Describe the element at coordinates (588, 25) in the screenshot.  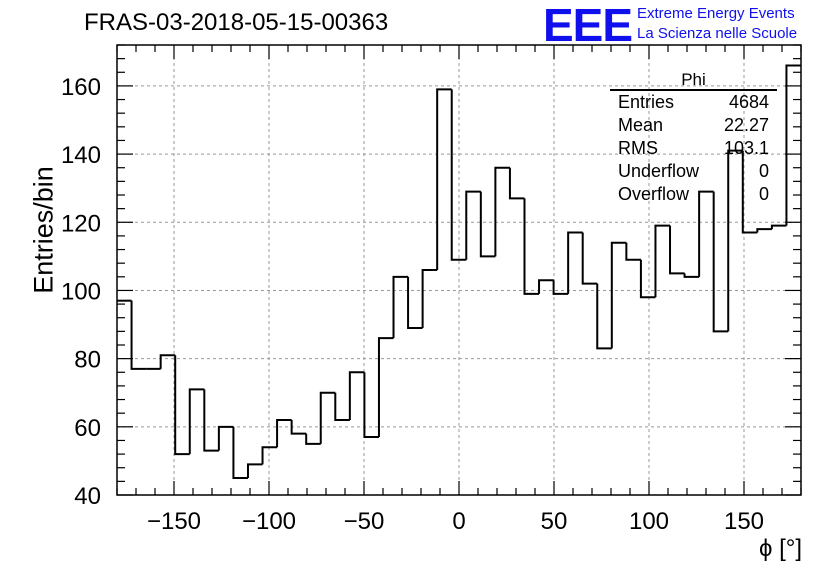
I see `eee-logo: EEE` at that location.